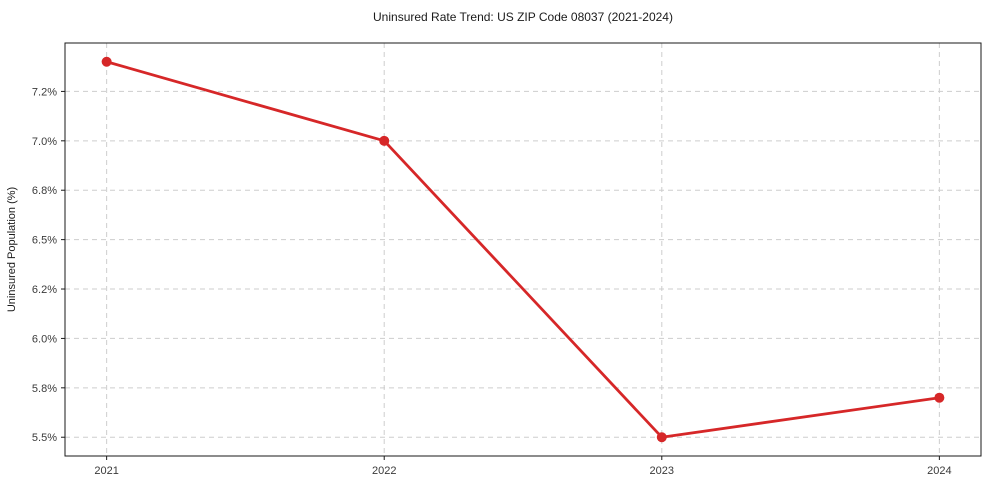  Describe the element at coordinates (44, 92) in the screenshot. I see `y-tick-label: 7.2%` at that location.